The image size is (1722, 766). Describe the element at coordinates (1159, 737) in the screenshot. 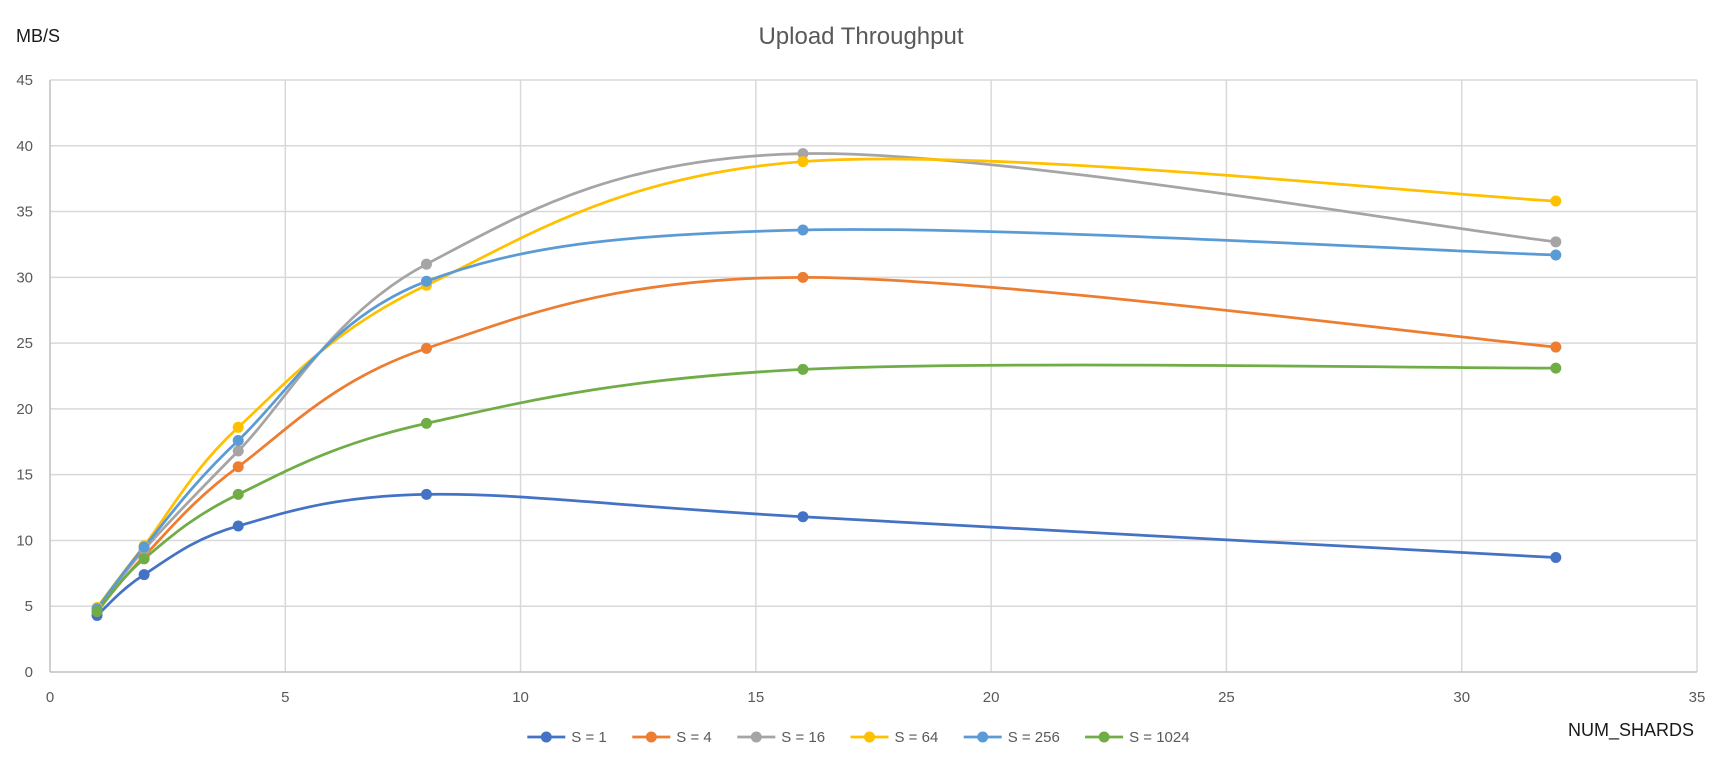

I see `legend-label: S = 1024` at that location.